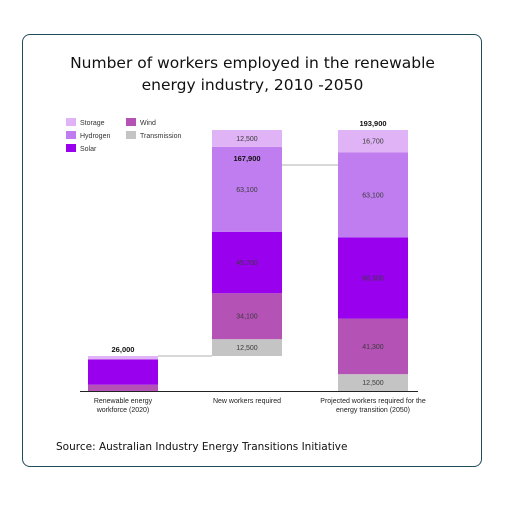 This screenshot has height=505, width=505. What do you see at coordinates (71, 122) in the screenshot?
I see `legend-swatch-storage` at bounding box center [71, 122].